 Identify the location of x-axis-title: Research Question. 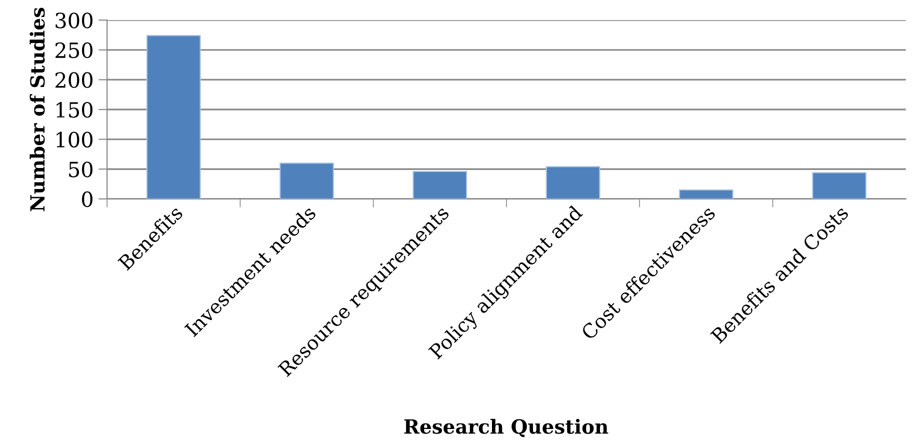
(506, 428).